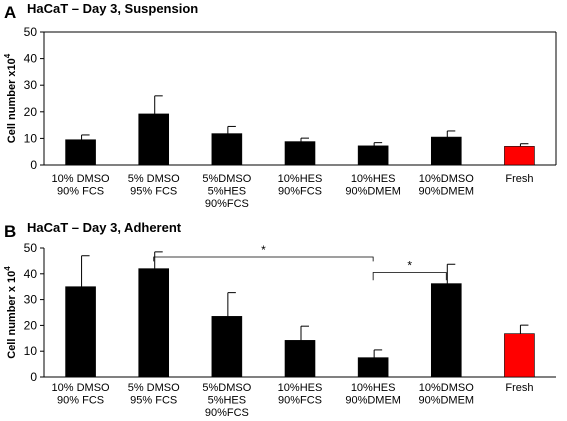  Describe the element at coordinates (226, 179) in the screenshot. I see `panel-a-category-label: 5%DMSO` at that location.